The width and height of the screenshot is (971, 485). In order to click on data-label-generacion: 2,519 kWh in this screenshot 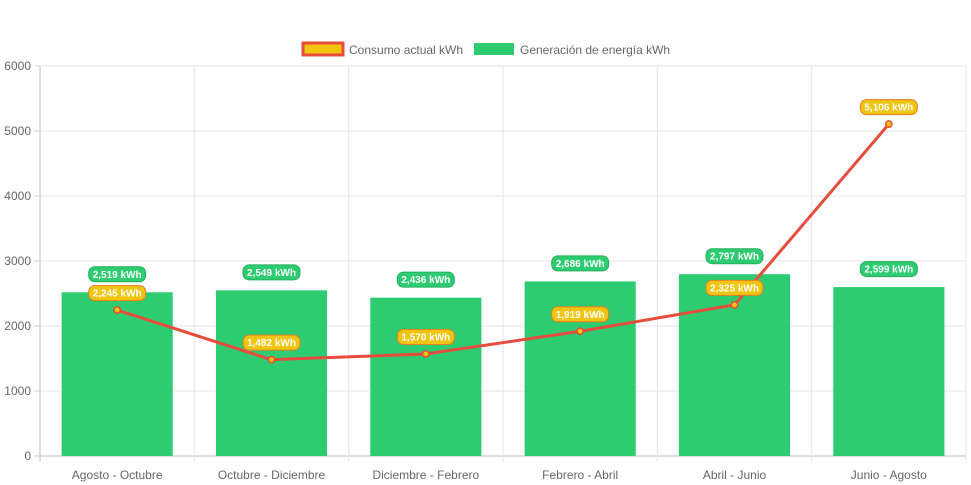, I will do `click(117, 274)`.